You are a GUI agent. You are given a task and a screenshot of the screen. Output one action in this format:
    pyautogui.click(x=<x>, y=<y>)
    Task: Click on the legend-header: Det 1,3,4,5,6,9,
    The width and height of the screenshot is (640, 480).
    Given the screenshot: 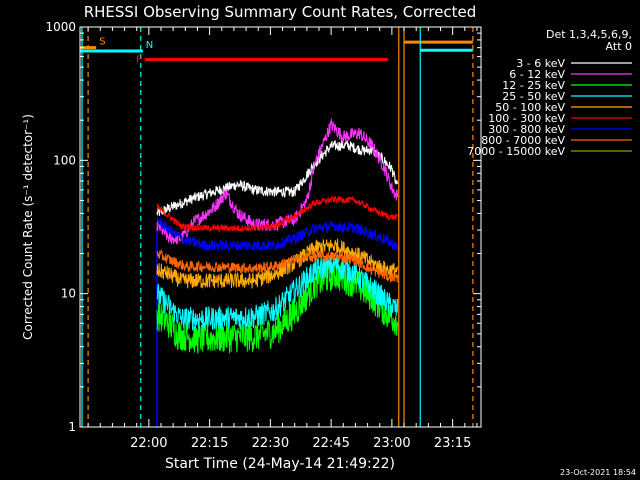 What is the action you would take?
    pyautogui.click(x=589, y=34)
    